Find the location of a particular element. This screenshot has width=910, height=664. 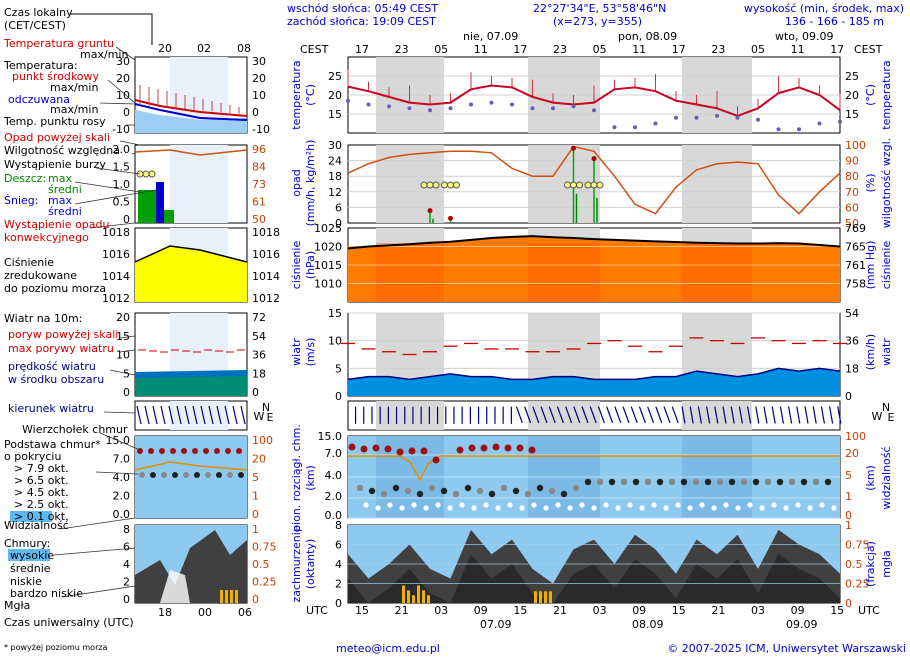

mini-precip-ytick-left-3: 0.5 is located at coordinates (122, 202).